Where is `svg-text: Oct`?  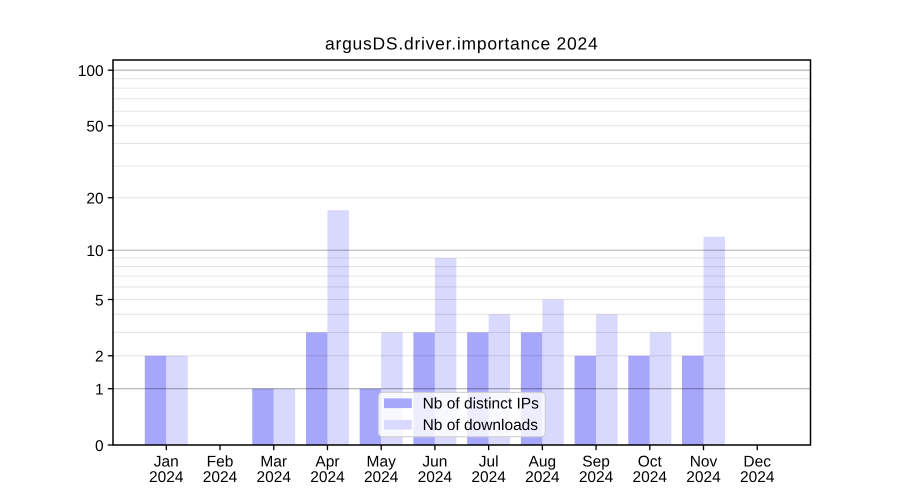
svg-text: Oct is located at coordinates (650, 462).